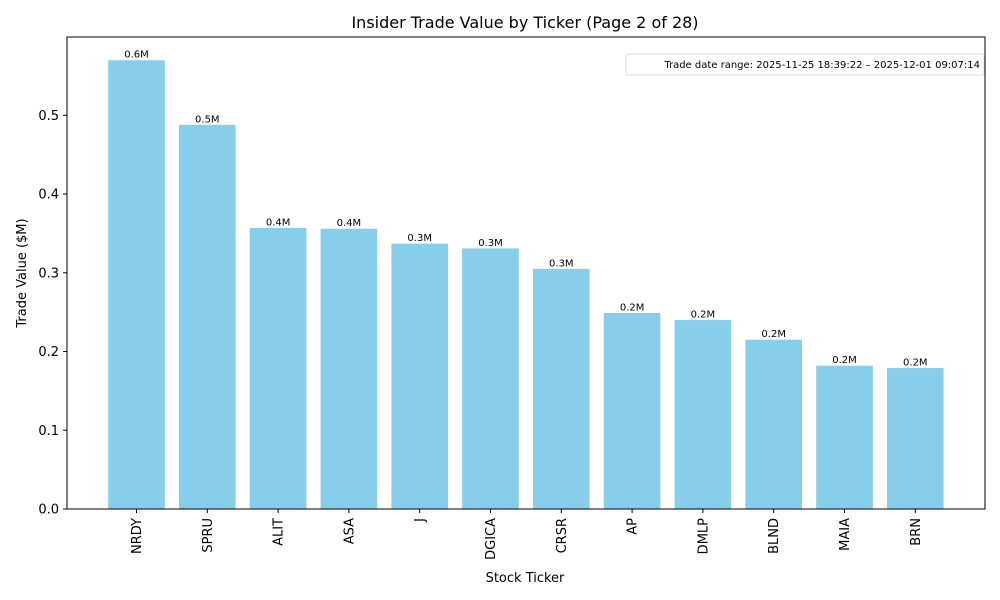 This screenshot has width=1000, height=600. What do you see at coordinates (136, 285) in the screenshot?
I see `bar-nrdy` at bounding box center [136, 285].